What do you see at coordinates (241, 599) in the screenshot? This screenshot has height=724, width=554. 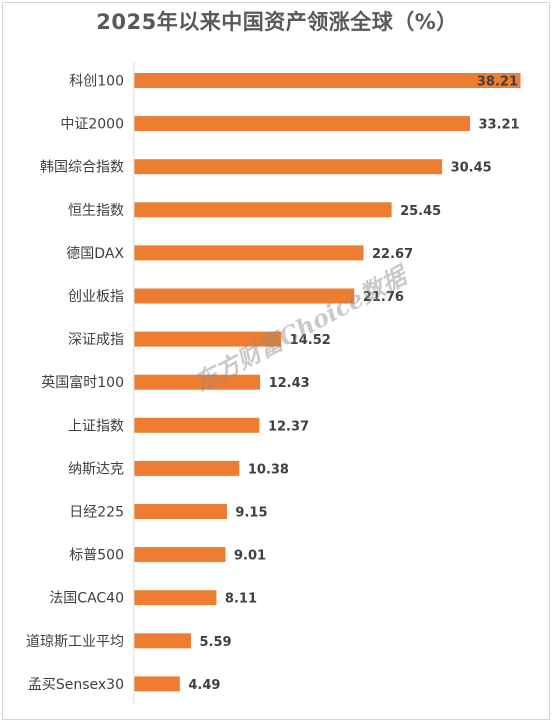 I see `data-label: 8.11` at bounding box center [241, 599].